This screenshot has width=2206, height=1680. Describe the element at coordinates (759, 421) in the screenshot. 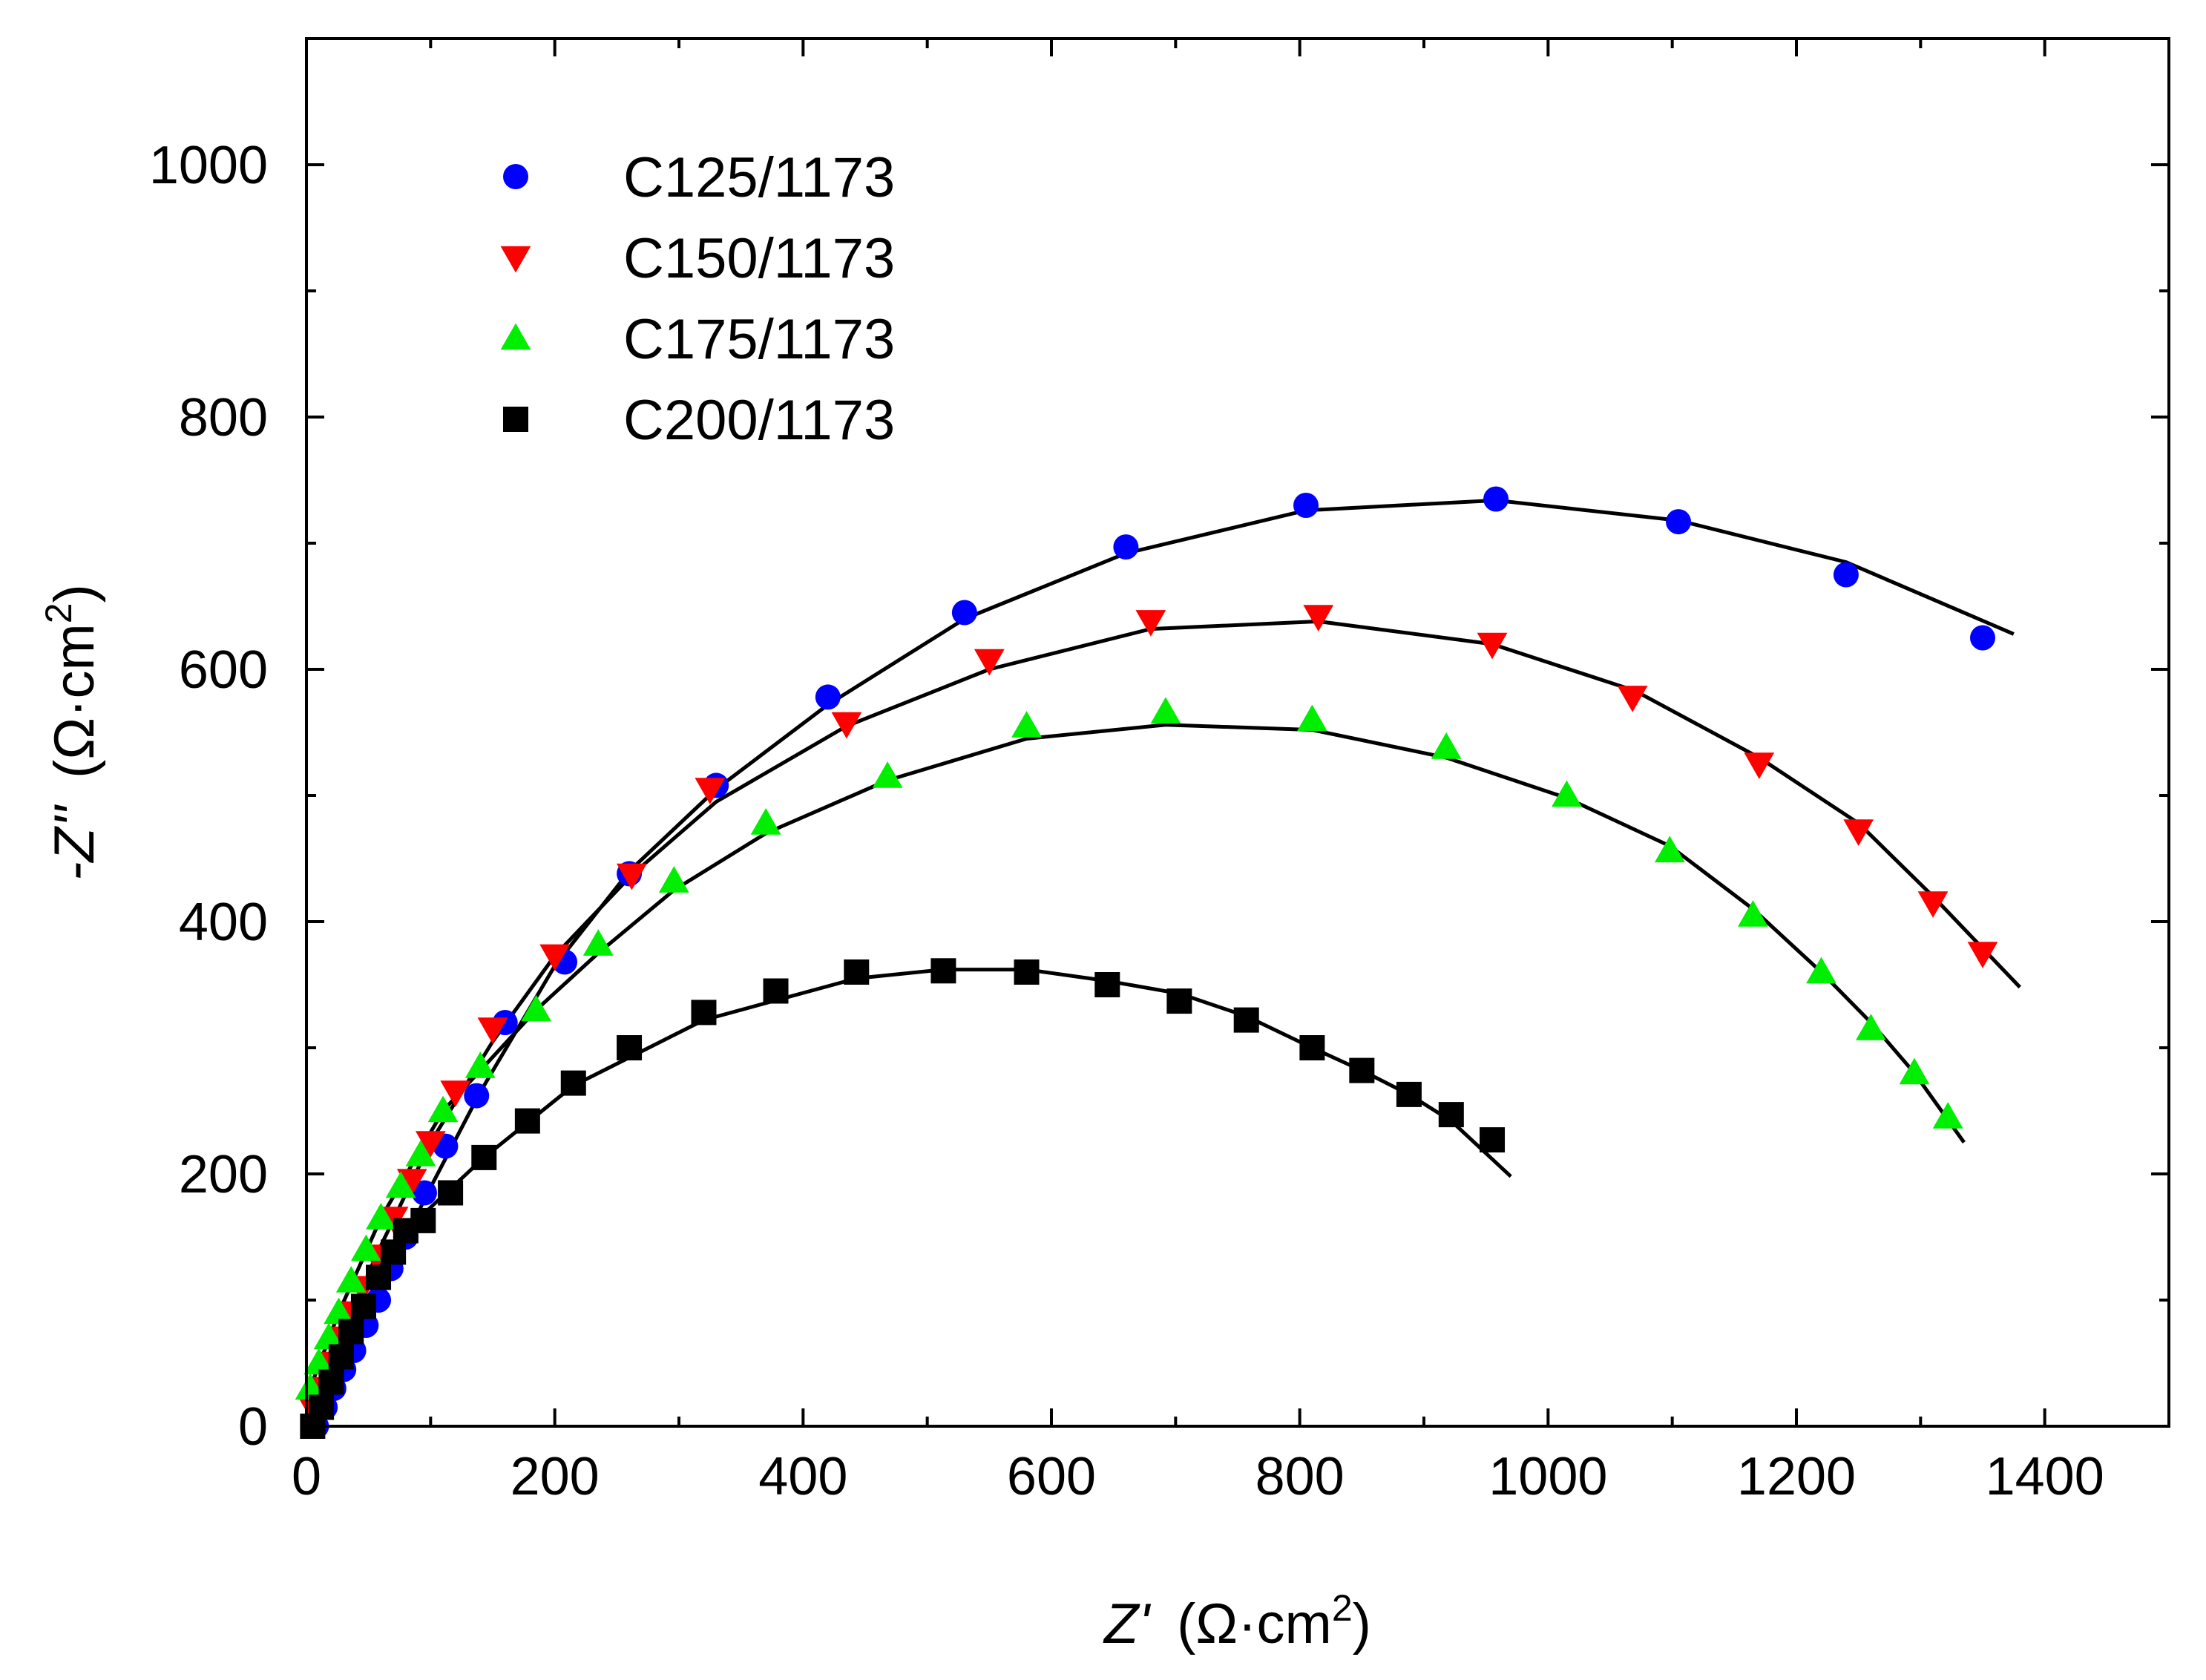

I see `legend-label: C200/1173` at that location.